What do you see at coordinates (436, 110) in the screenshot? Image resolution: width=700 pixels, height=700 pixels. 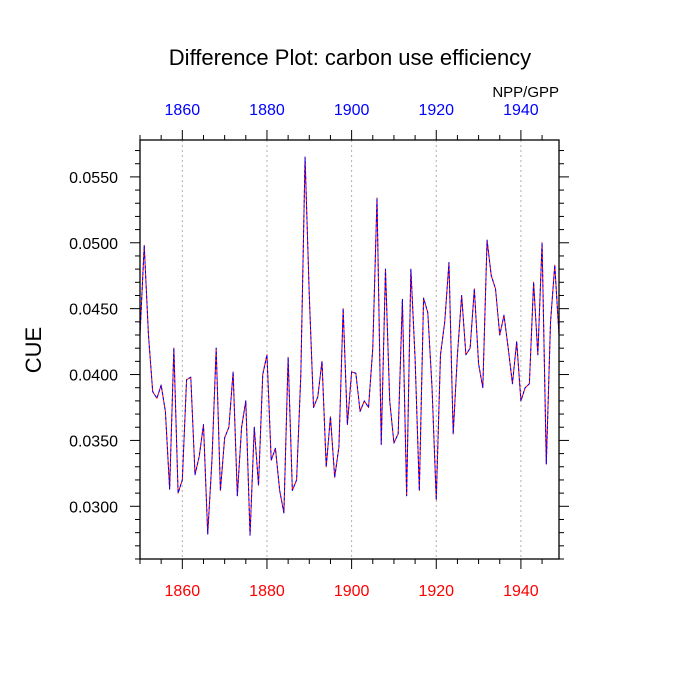 I see `x-tick-label-top: 1920` at bounding box center [436, 110].